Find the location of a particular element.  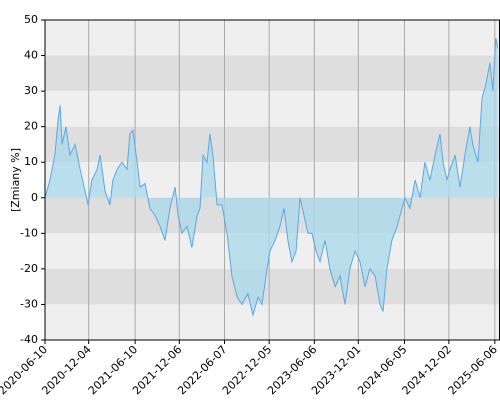

y-tick-label: 0 is located at coordinates (34, 197).